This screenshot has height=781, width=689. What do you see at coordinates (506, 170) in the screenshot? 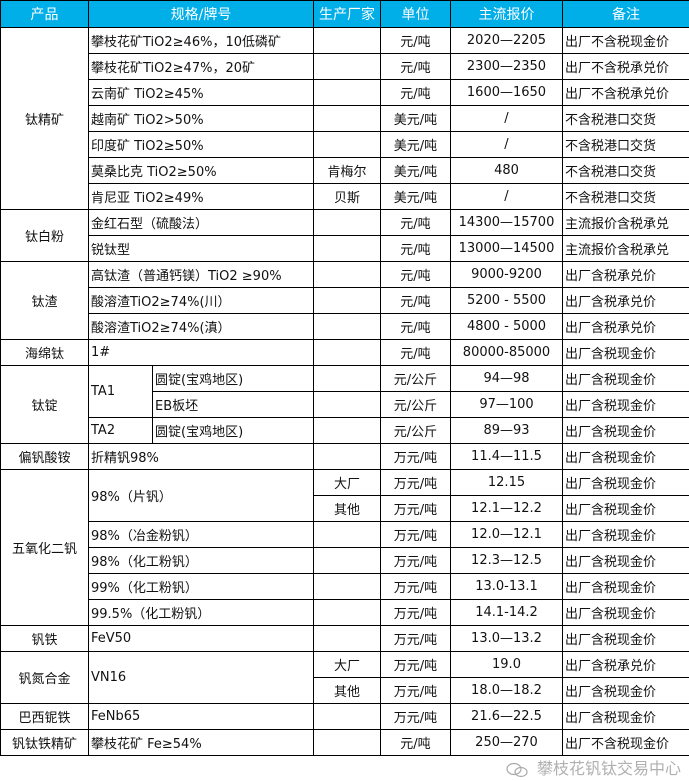
I see `price-cell: 480` at bounding box center [506, 170].